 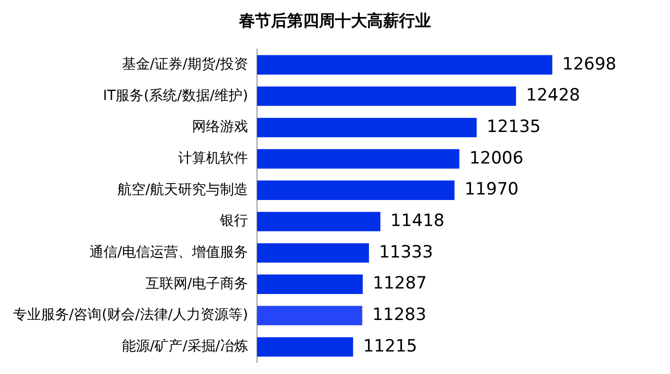 What do you see at coordinates (130, 315) in the screenshot?
I see `y-tick-label: 专业服务/咨询(财会/法律/人力资源等)` at bounding box center [130, 315].